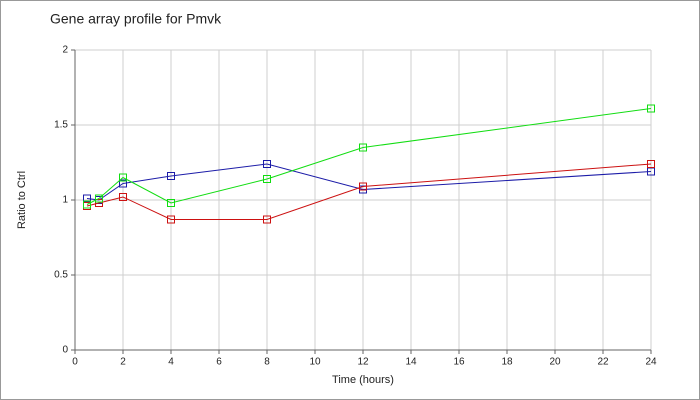 This screenshot has width=700, height=400. What do you see at coordinates (459, 362) in the screenshot?
I see `x-tick-label: 16` at bounding box center [459, 362].